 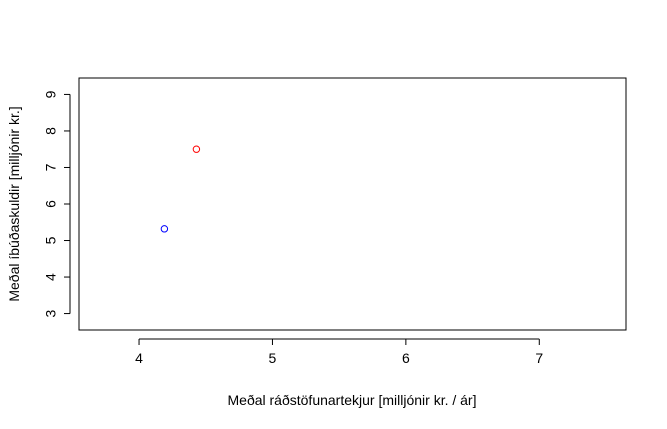 I want to click on y-axis: 3 4 5 6 7 8 9, so click(x=57, y=203).